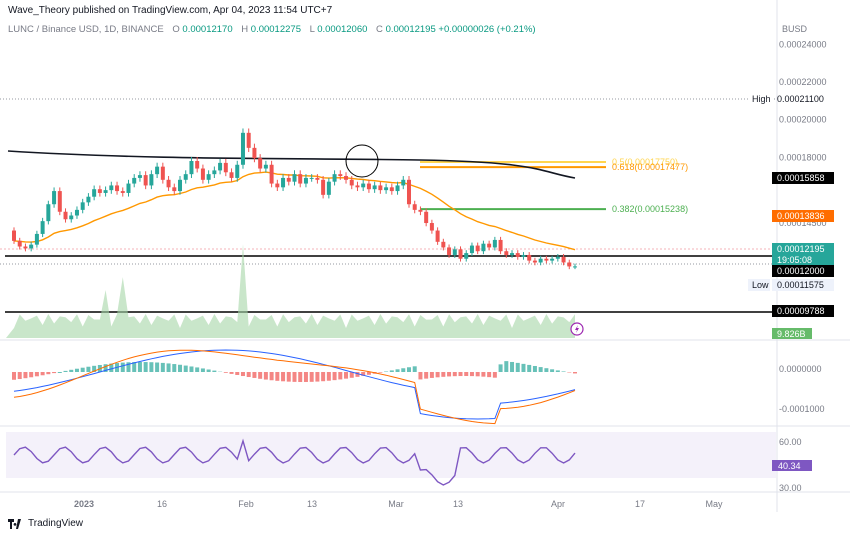 This screenshot has width=850, height=537. Describe the element at coordinates (162, 504) in the screenshot. I see `time-tick-1: 16` at that location.